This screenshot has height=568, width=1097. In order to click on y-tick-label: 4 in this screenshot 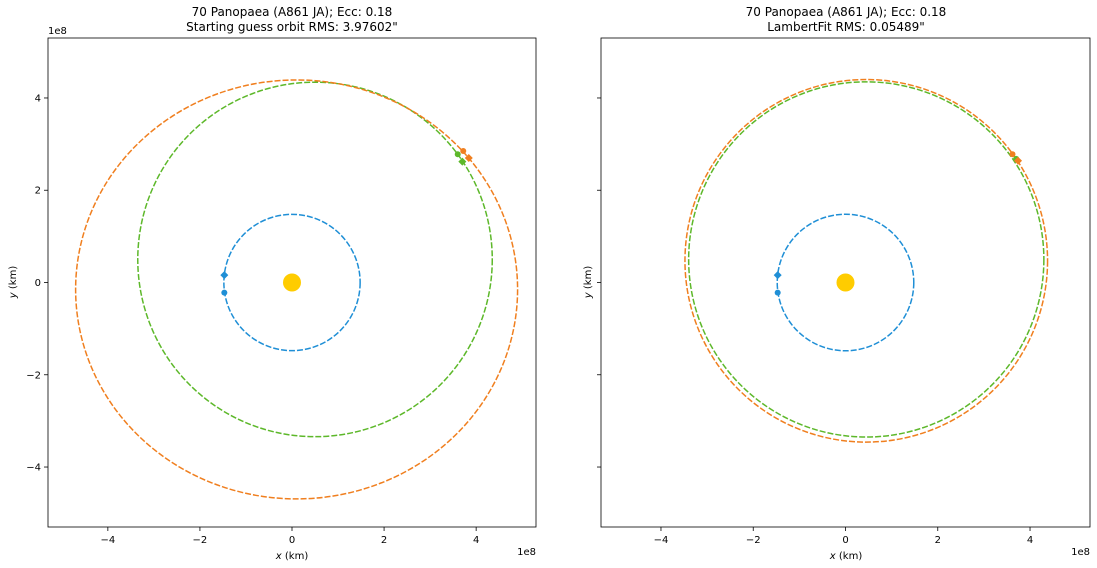, I will do `click(38, 98)`.